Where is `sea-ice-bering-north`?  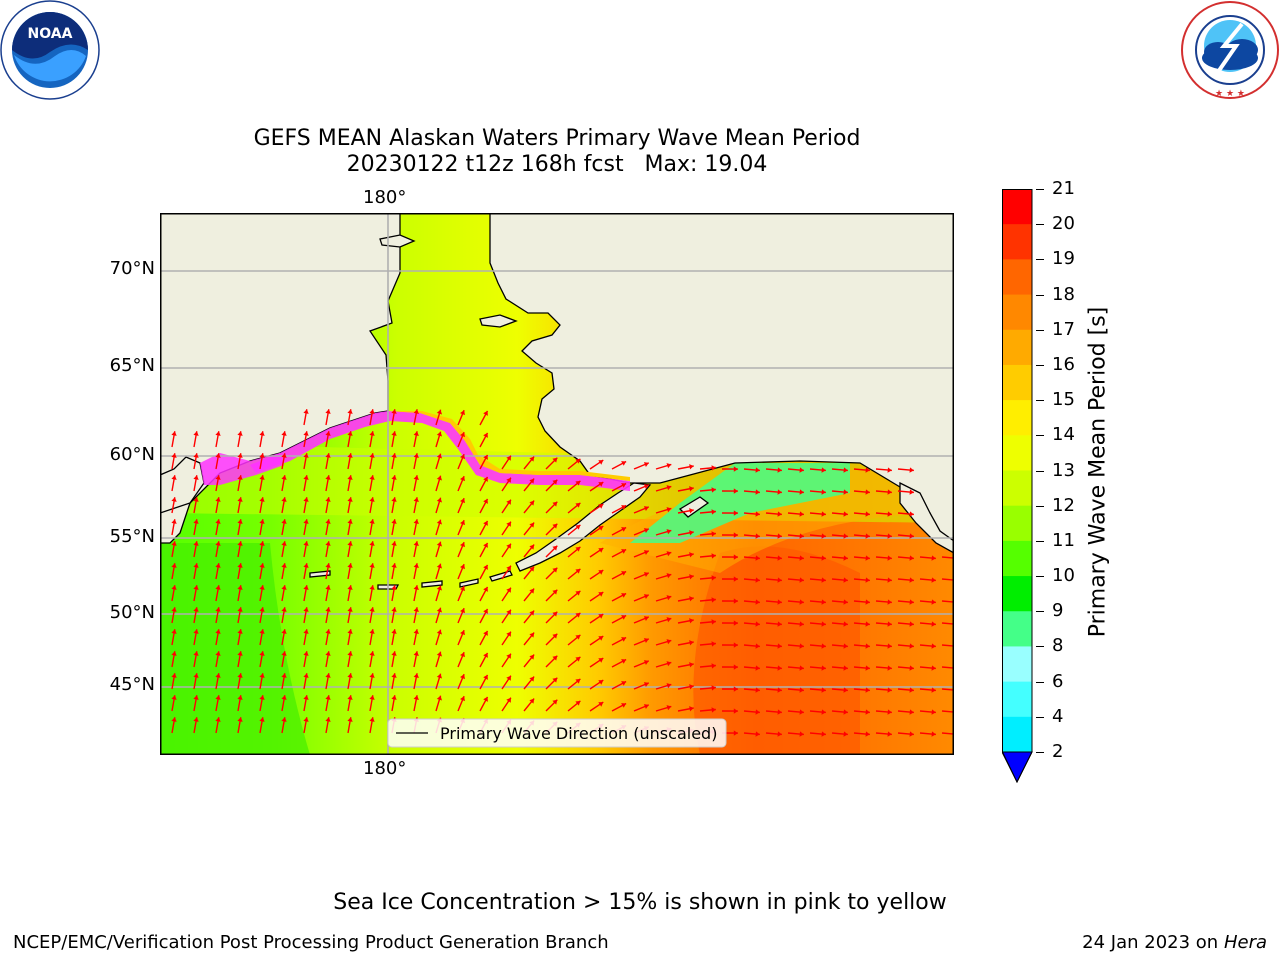
sea-ice-bering-north is located at coordinates (440, 451).